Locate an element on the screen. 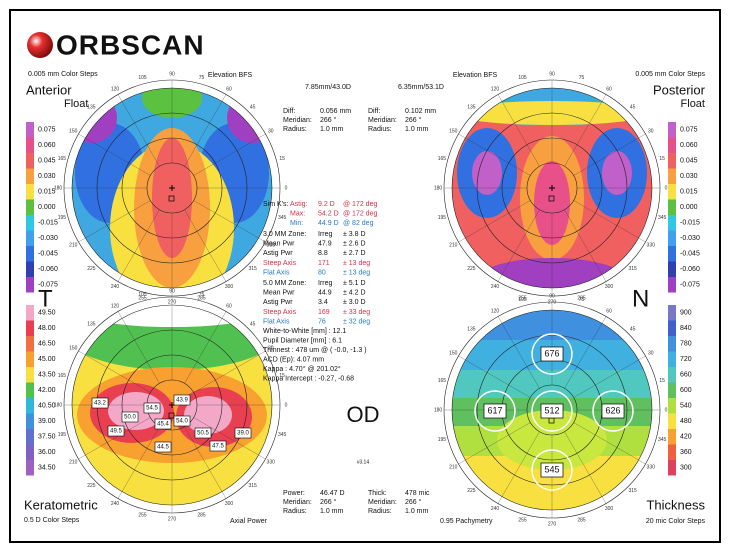 The height and width of the screenshot is (552, 731). label: 50.5 is located at coordinates (203, 434).